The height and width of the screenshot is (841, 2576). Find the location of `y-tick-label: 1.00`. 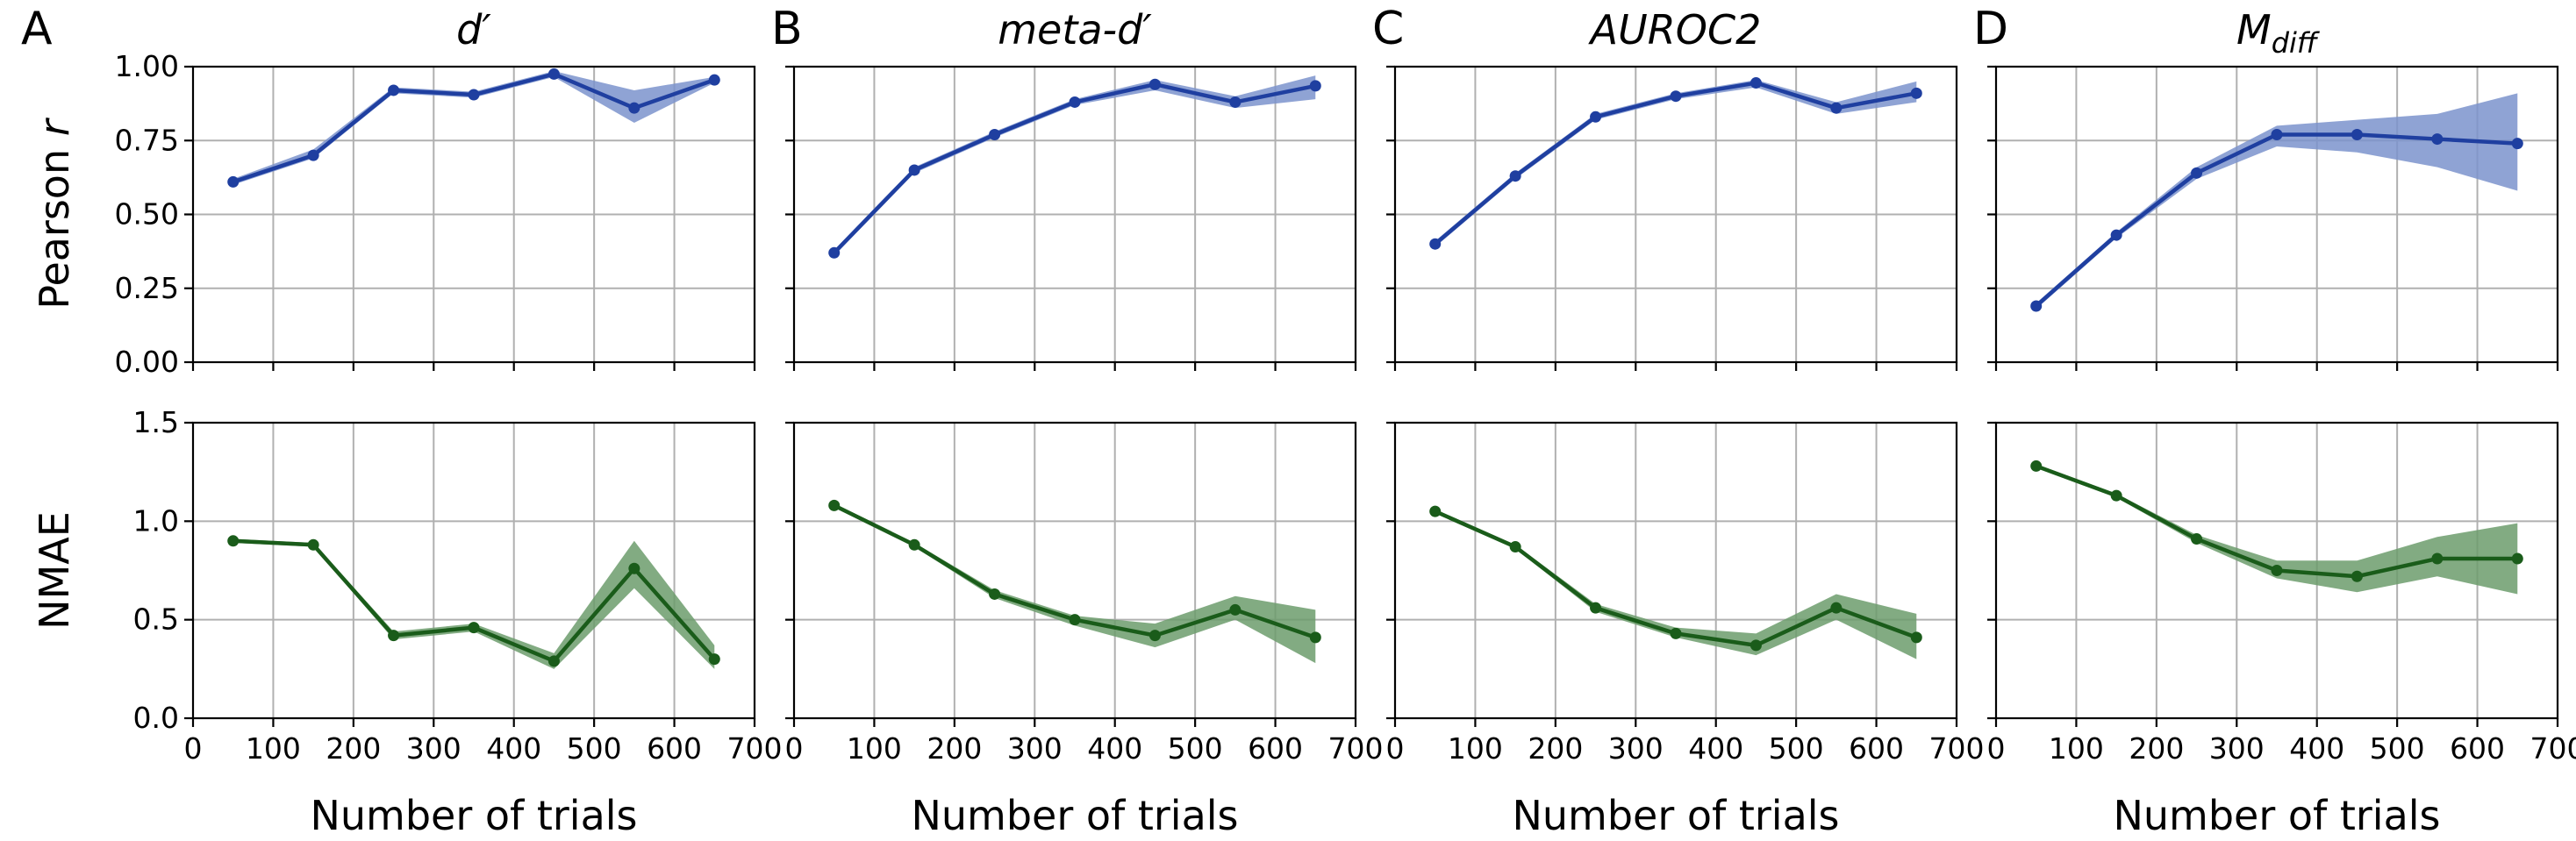

y-tick-label: 1.00 is located at coordinates (147, 66).